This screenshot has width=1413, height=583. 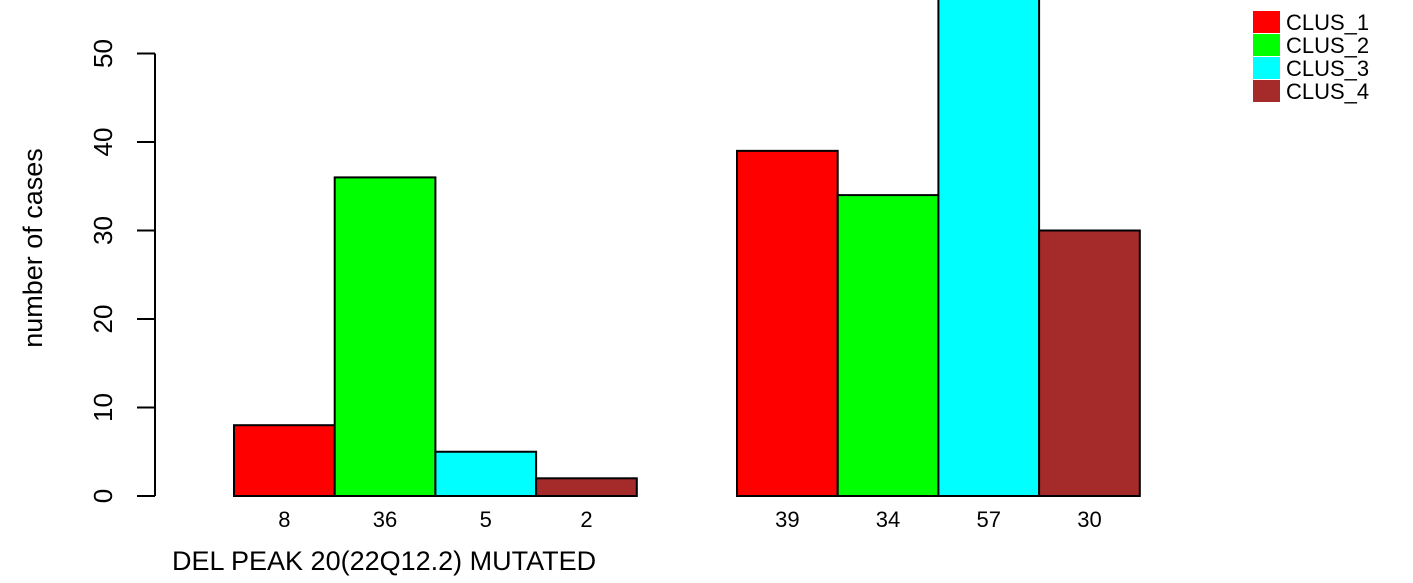 What do you see at coordinates (1327, 45) in the screenshot?
I see `legend-label: CLUS_2` at bounding box center [1327, 45].